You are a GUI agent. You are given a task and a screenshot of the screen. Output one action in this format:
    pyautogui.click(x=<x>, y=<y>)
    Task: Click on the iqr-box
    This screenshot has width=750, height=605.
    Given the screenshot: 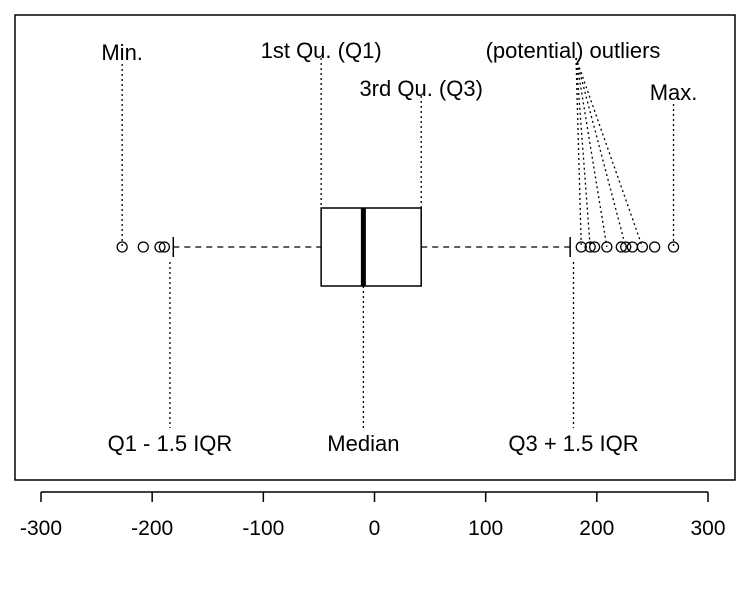 What is the action you would take?
    pyautogui.click(x=371, y=247)
    